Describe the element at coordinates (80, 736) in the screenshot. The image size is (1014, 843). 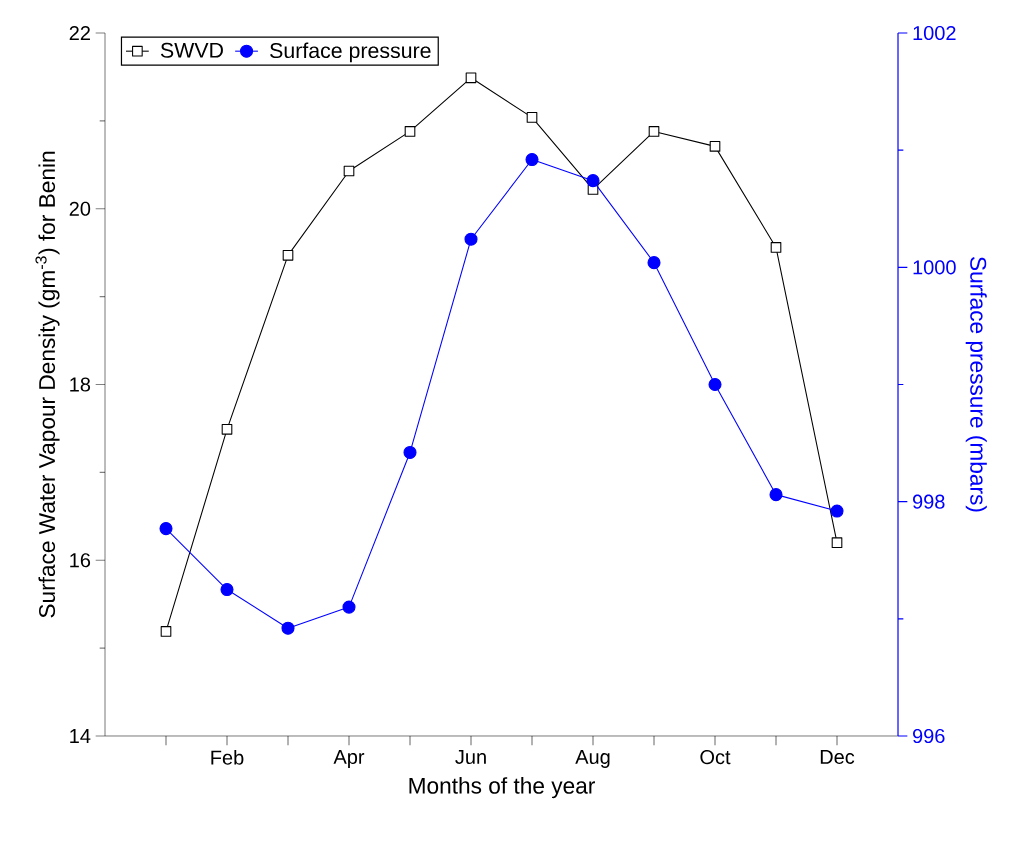
I see `y-tick-label: 14` at that location.